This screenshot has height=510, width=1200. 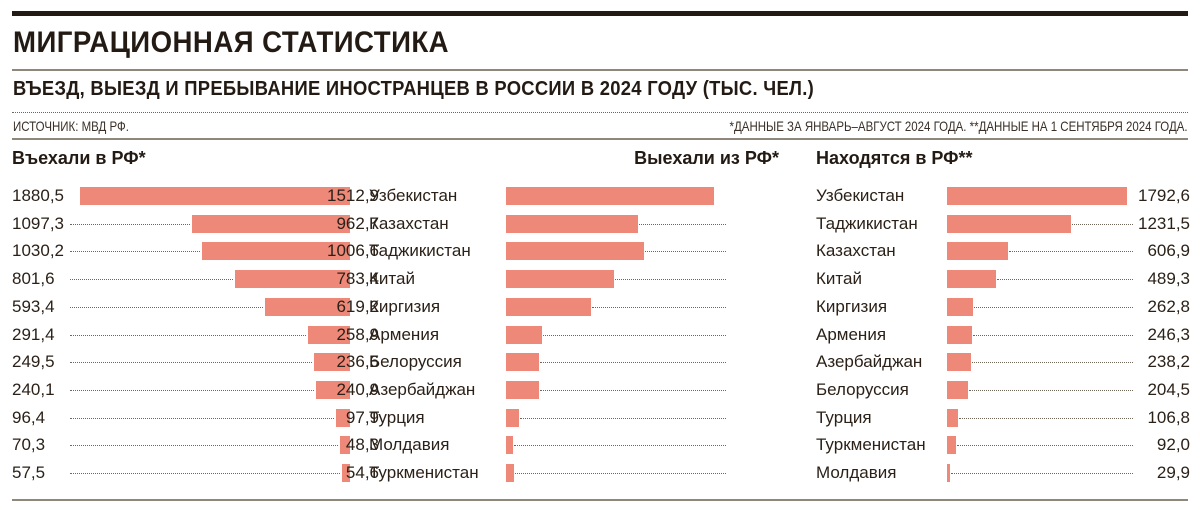 I want to click on table-row: 57,5, so click(x=180, y=473).